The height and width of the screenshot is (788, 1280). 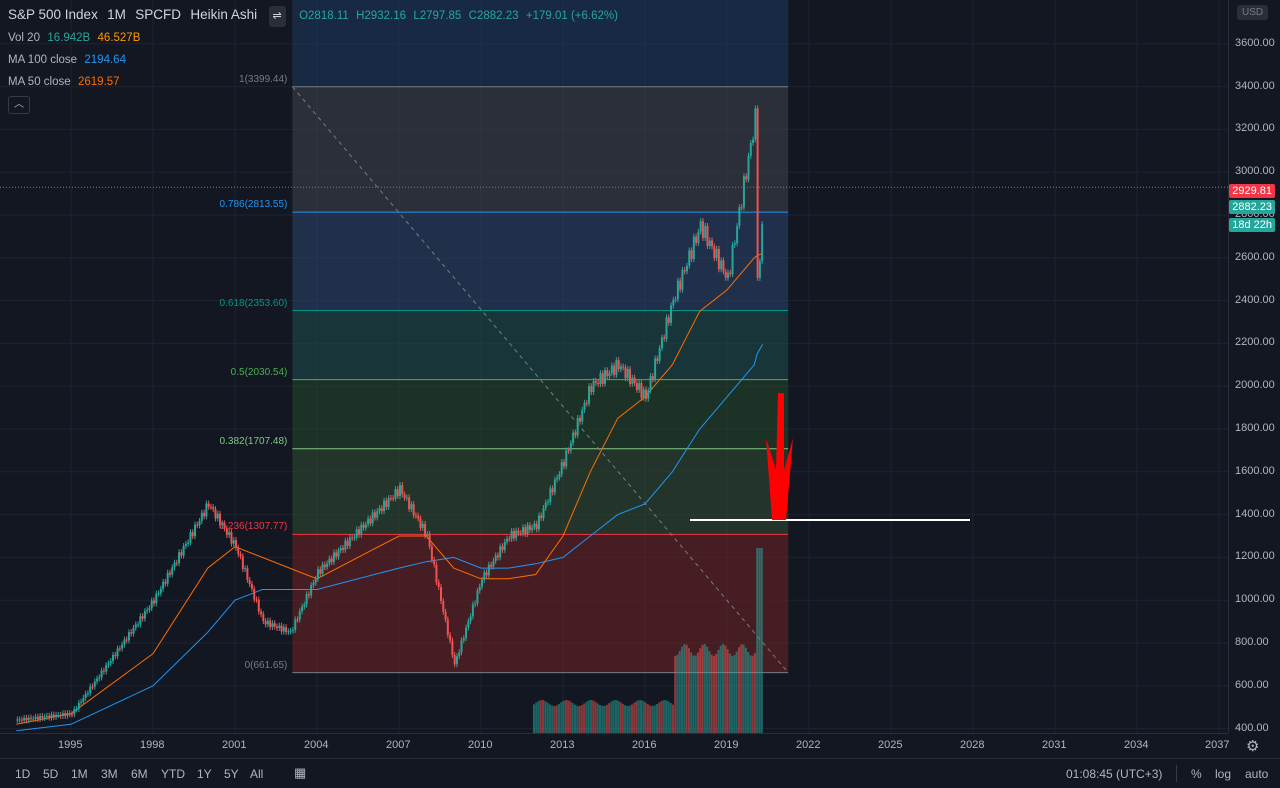 What do you see at coordinates (231, 774) in the screenshot?
I see `range-button-5y: 5Y` at bounding box center [231, 774].